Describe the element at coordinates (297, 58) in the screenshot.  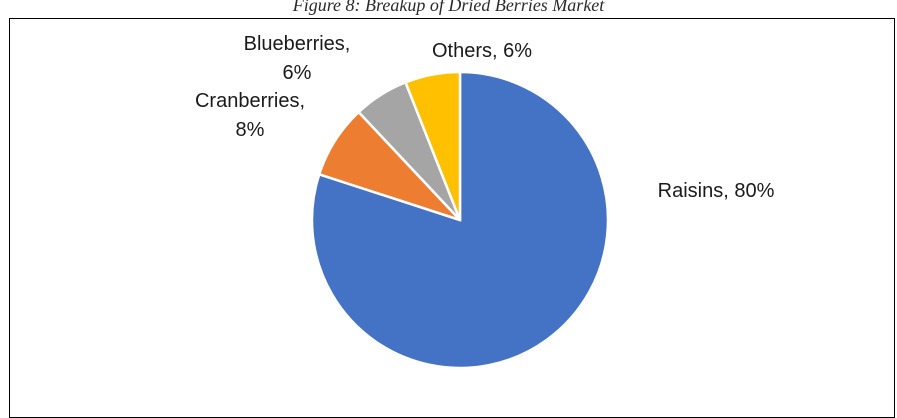
I see `data-label-blueberries: Blueberries, 6%` at that location.